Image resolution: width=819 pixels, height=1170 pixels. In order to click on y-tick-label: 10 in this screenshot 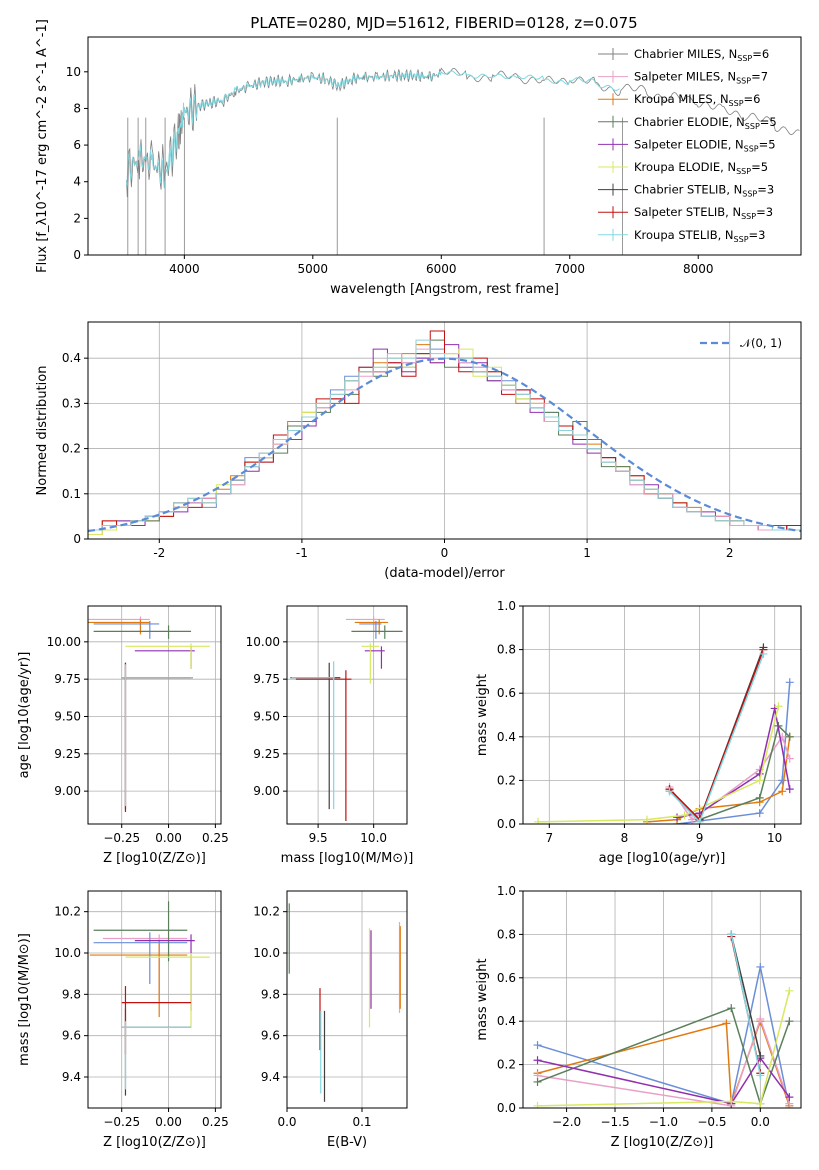, I will do `click(73, 72)`.